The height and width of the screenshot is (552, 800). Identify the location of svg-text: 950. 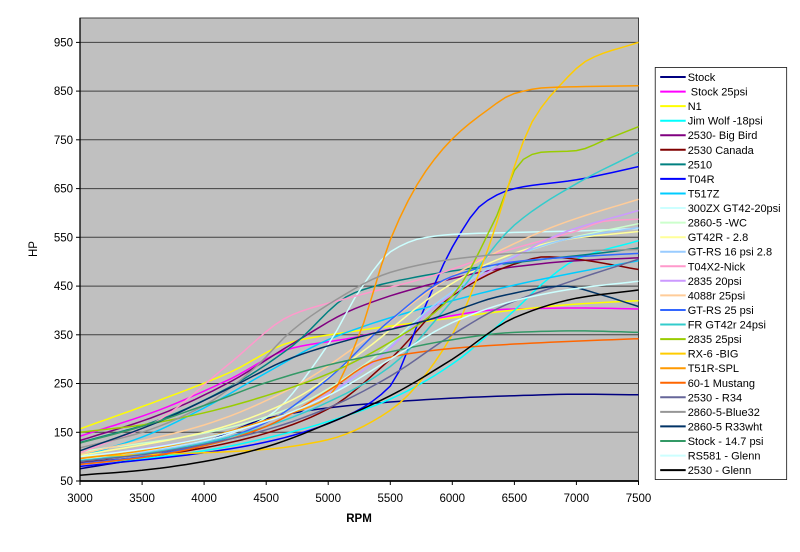
(63, 43).